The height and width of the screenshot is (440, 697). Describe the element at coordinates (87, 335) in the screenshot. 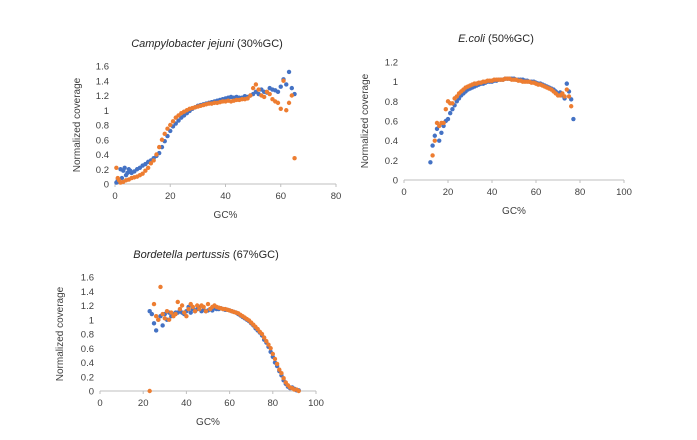

I see `y-tick-label: 0.8` at that location.